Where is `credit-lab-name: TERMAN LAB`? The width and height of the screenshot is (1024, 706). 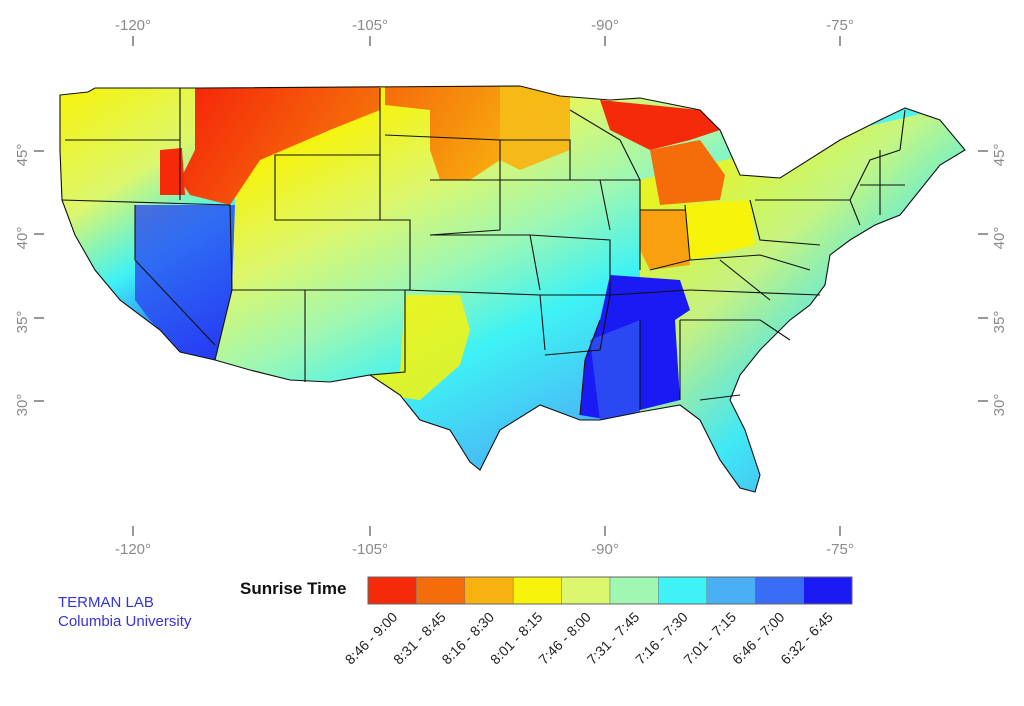
credit-lab-name: TERMAN LAB is located at coordinates (106, 602).